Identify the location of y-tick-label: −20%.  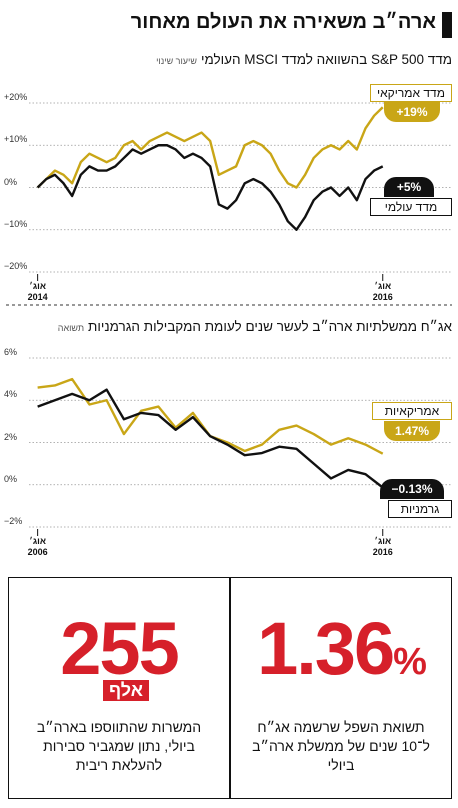
(16, 266).